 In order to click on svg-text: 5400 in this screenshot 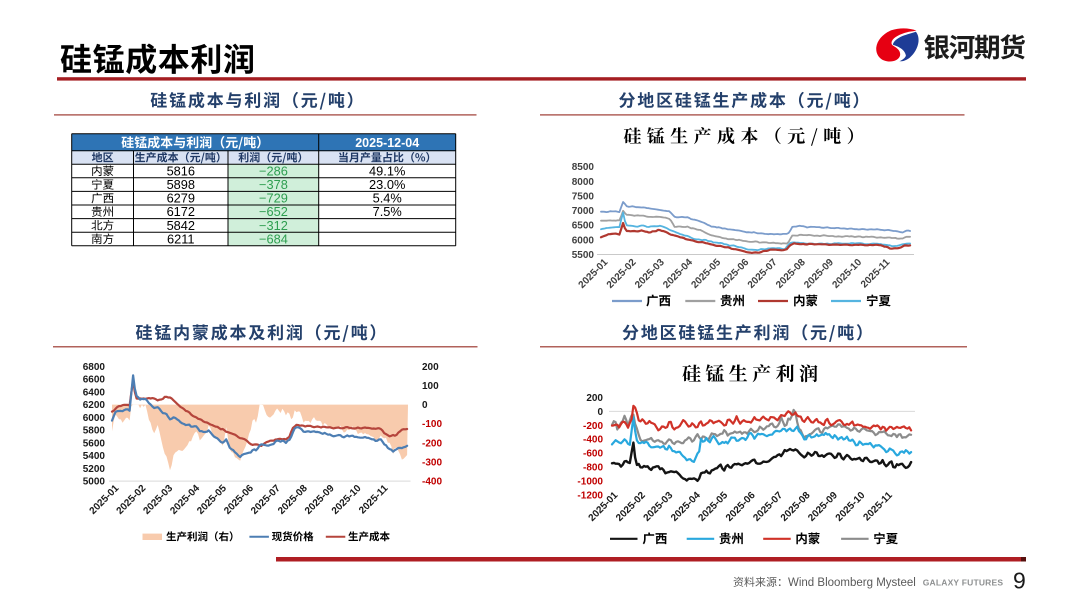, I will do `click(94, 456)`.